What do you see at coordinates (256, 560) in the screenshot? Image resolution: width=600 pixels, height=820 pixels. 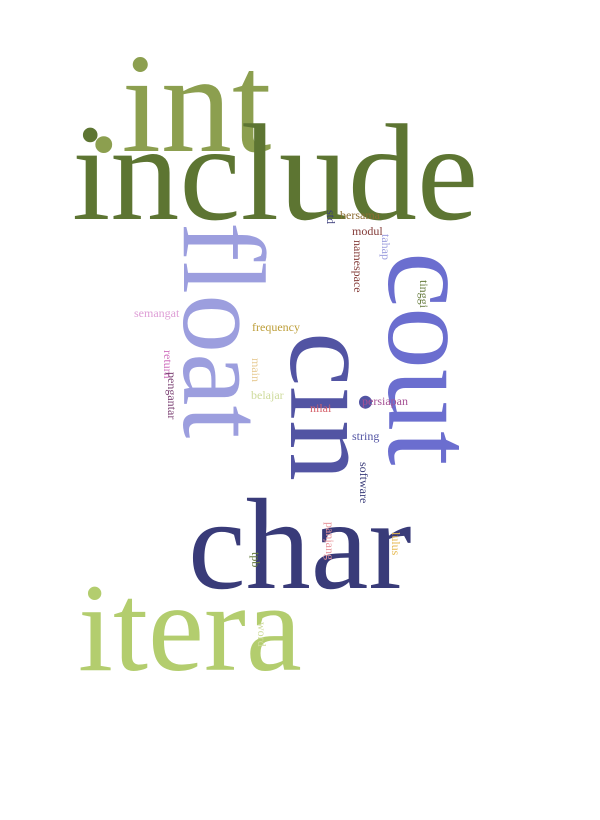 I see `word-tpb: tpb` at bounding box center [256, 560].